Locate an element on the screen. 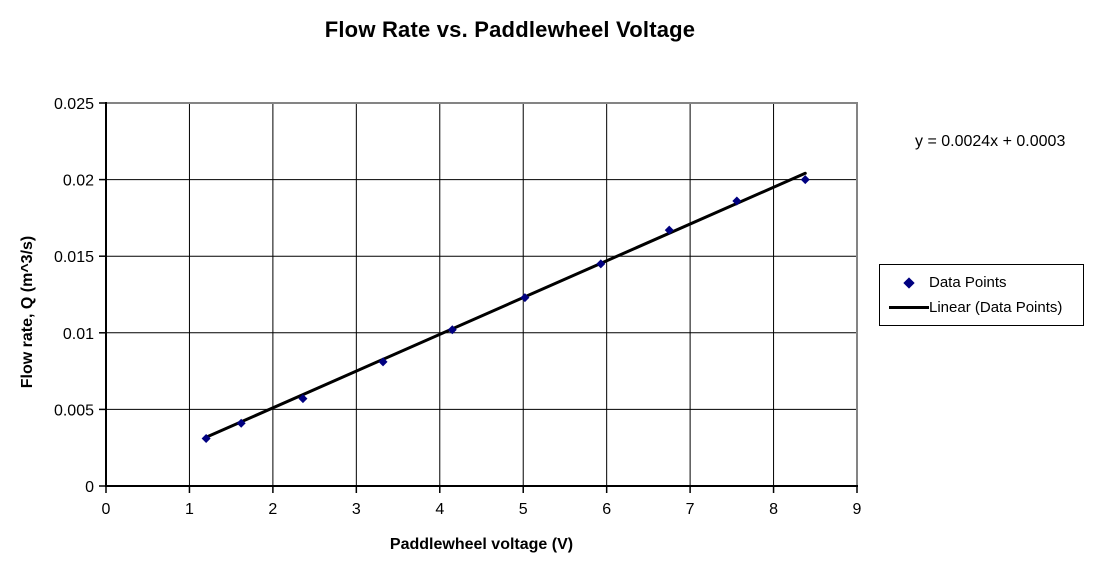 The image size is (1093, 583). y-tick-label: 0.005 is located at coordinates (74, 410).